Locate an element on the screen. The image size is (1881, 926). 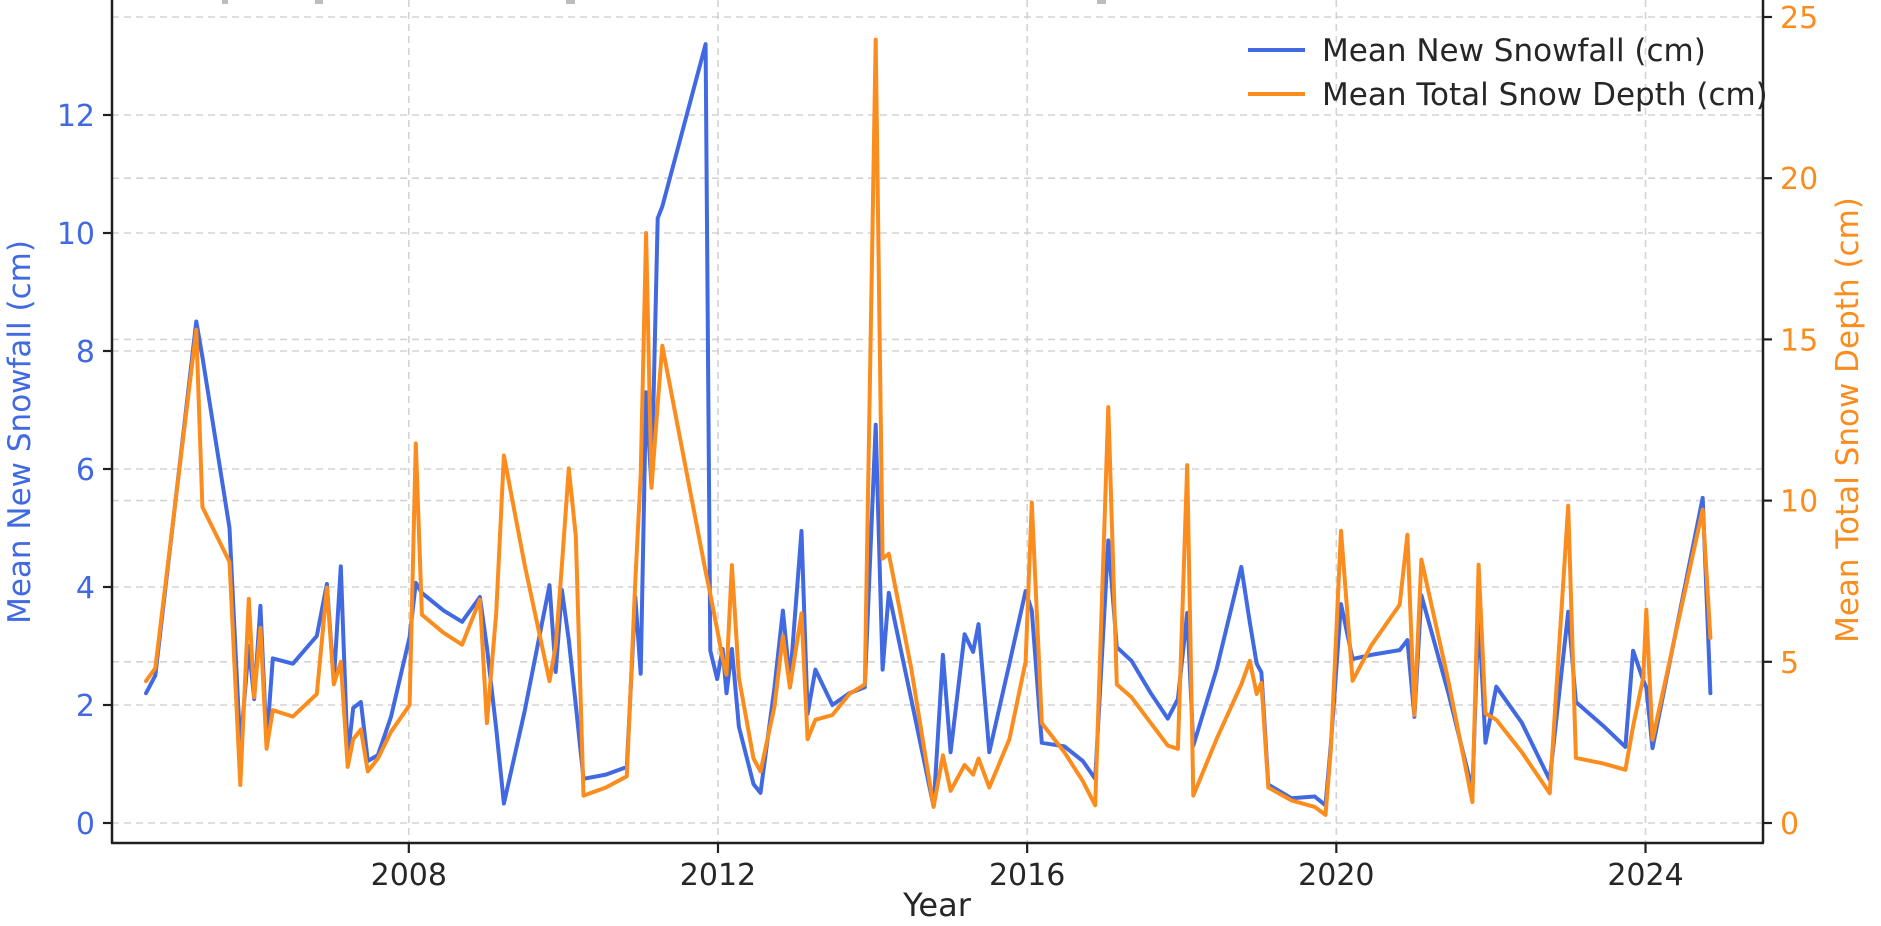
left-tick-label: 10 is located at coordinates (76, 234).